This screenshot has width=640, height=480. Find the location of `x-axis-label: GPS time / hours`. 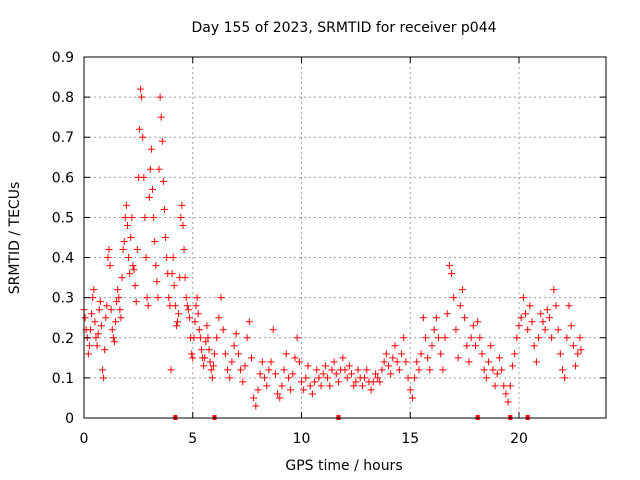

x-axis-label: GPS time / hours is located at coordinates (343, 466).